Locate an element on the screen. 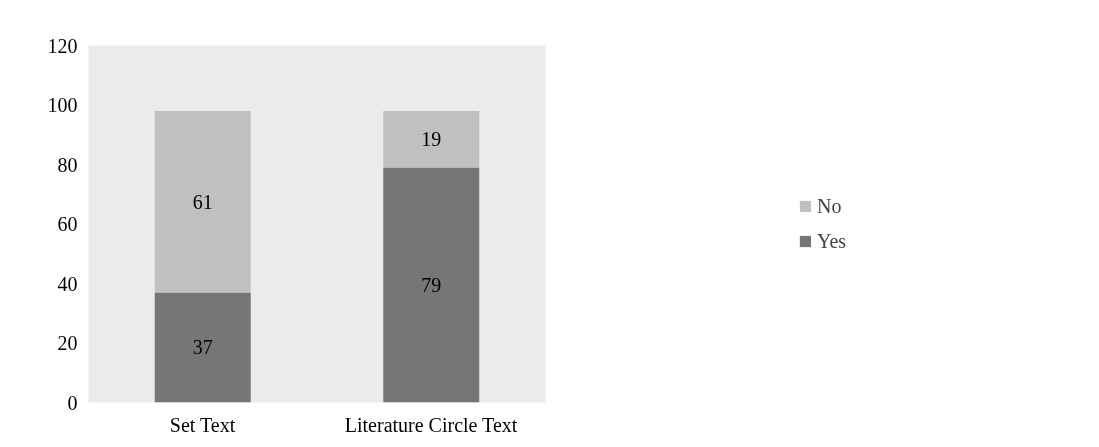 The height and width of the screenshot is (447, 1099). data-label: 61 is located at coordinates (202, 201).